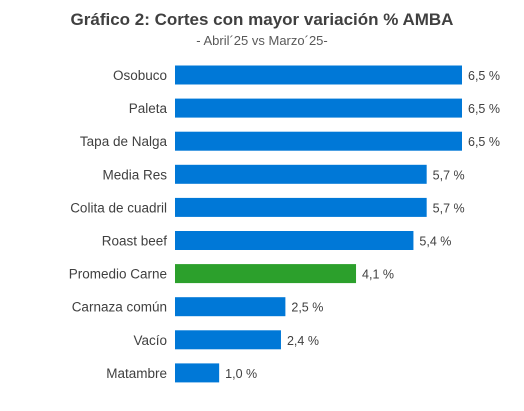  Describe the element at coordinates (318, 108) in the screenshot. I see `bar-paleta` at that location.